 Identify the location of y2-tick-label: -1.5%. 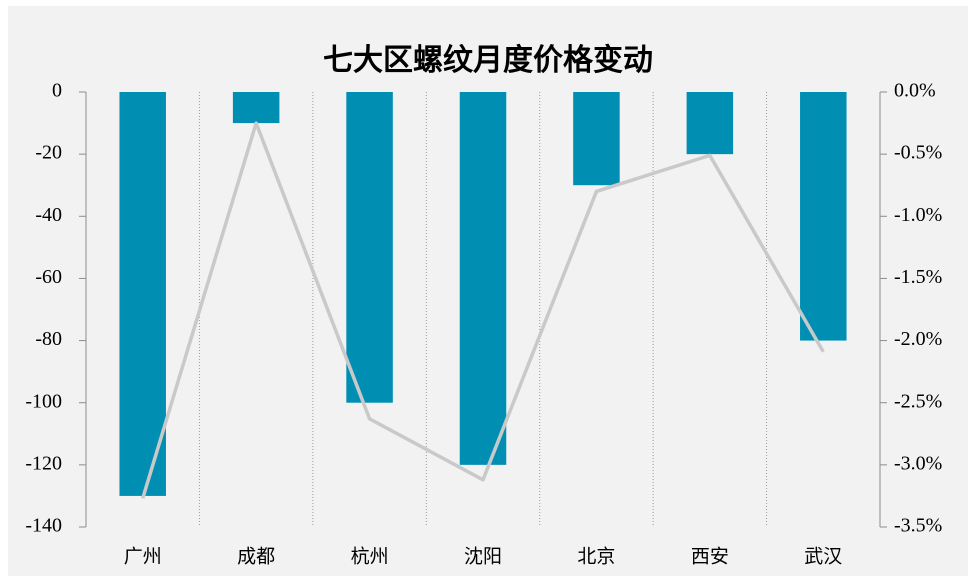
(918, 277).